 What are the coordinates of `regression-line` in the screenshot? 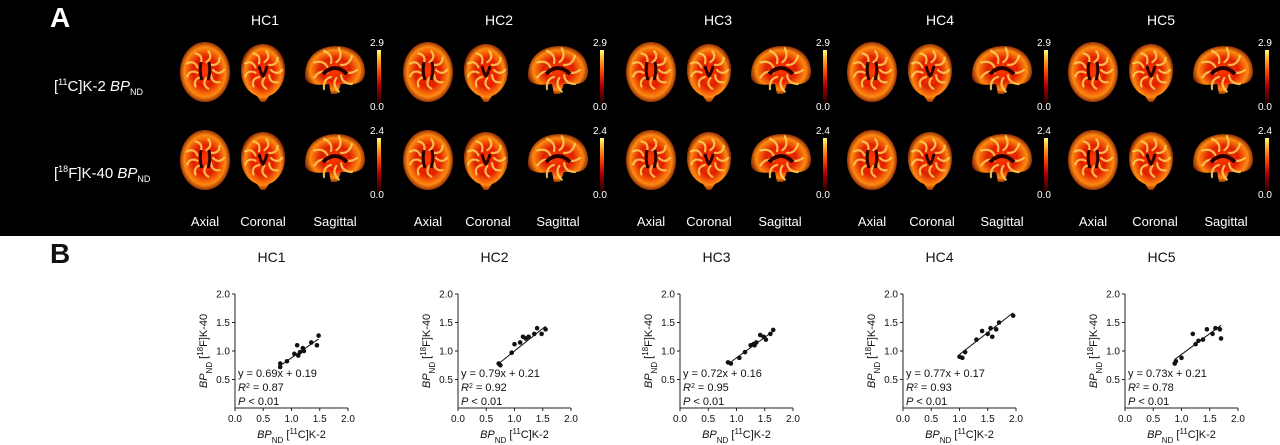 It's located at (522, 344).